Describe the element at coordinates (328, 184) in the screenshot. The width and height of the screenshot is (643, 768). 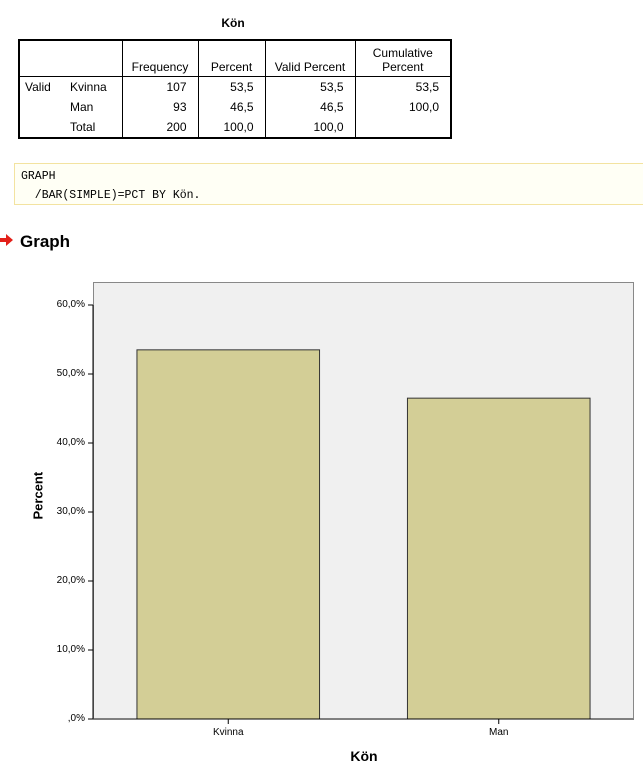
I see `syntax-block: GRAPH /BAR(SIMPLE)=PCT BY Kön.` at that location.